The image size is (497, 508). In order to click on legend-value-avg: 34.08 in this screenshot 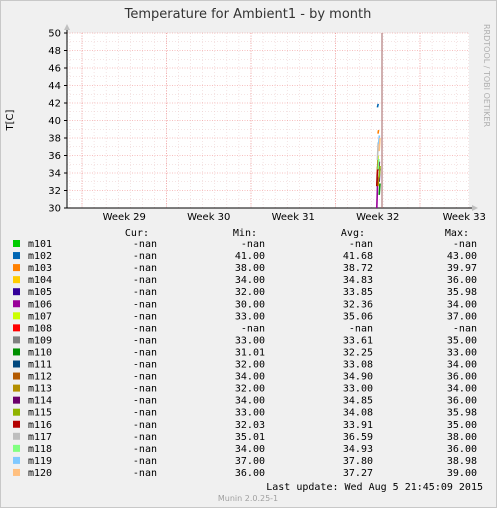, I will do `click(358, 413)`.